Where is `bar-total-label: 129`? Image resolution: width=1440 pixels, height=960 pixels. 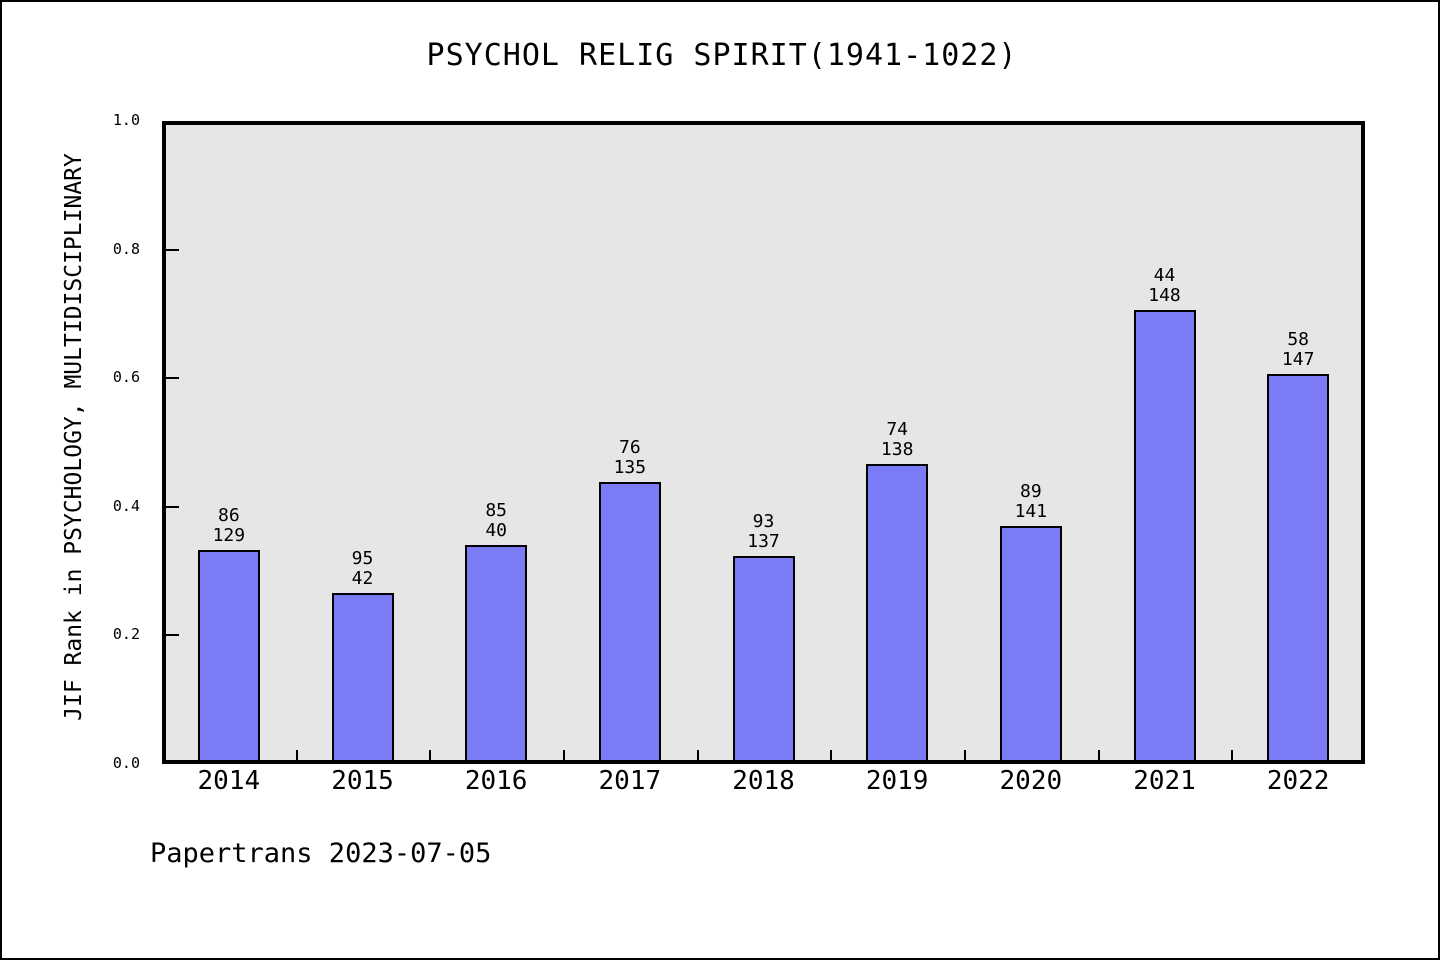 bar-total-label: 129 is located at coordinates (229, 535).